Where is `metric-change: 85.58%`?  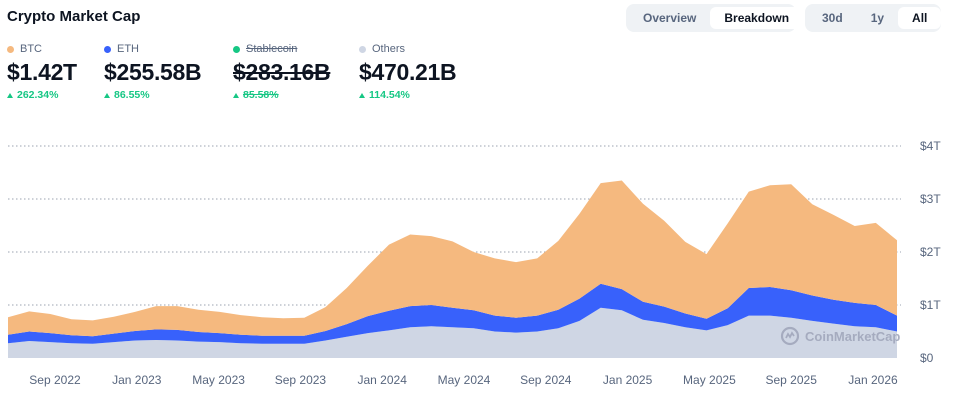
metric-change: 85.58% is located at coordinates (261, 95).